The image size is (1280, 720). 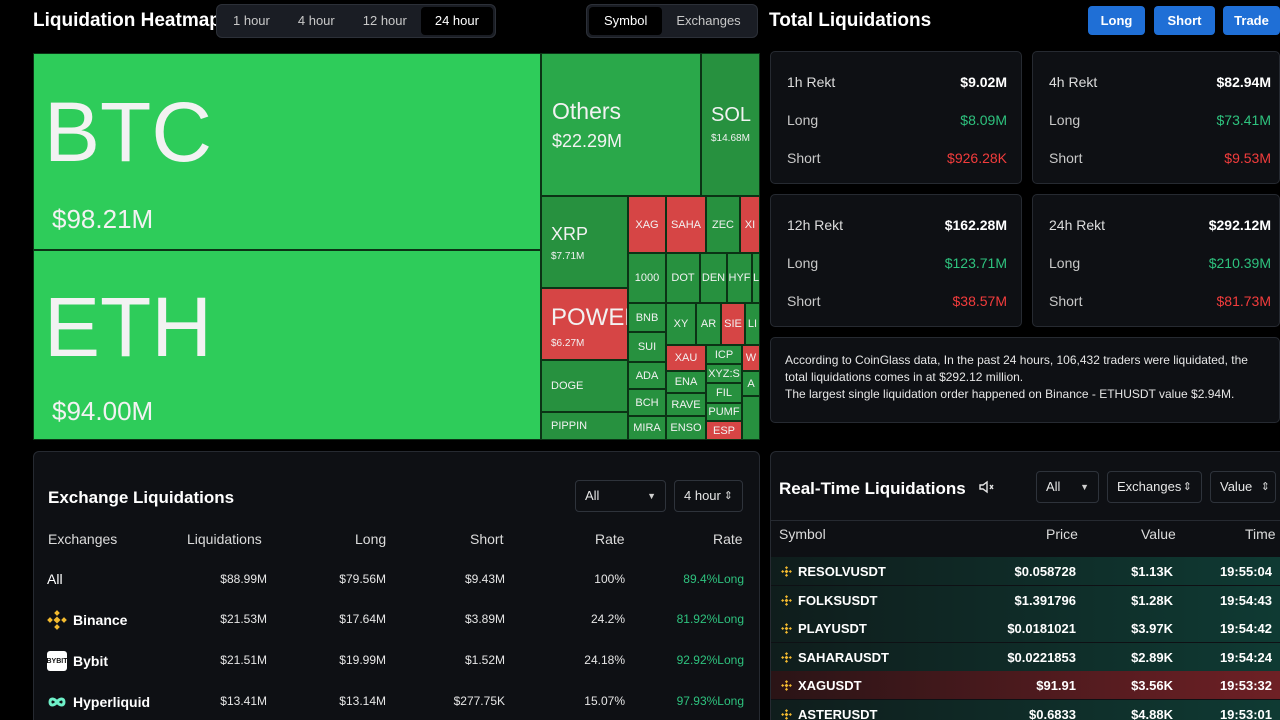 What do you see at coordinates (842, 571) in the screenshot?
I see `cell-symbol: RESOLVUSDT` at bounding box center [842, 571].